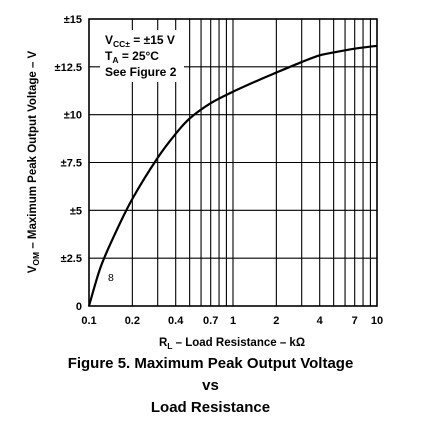  I want to click on conditions-box, so click(142, 56).